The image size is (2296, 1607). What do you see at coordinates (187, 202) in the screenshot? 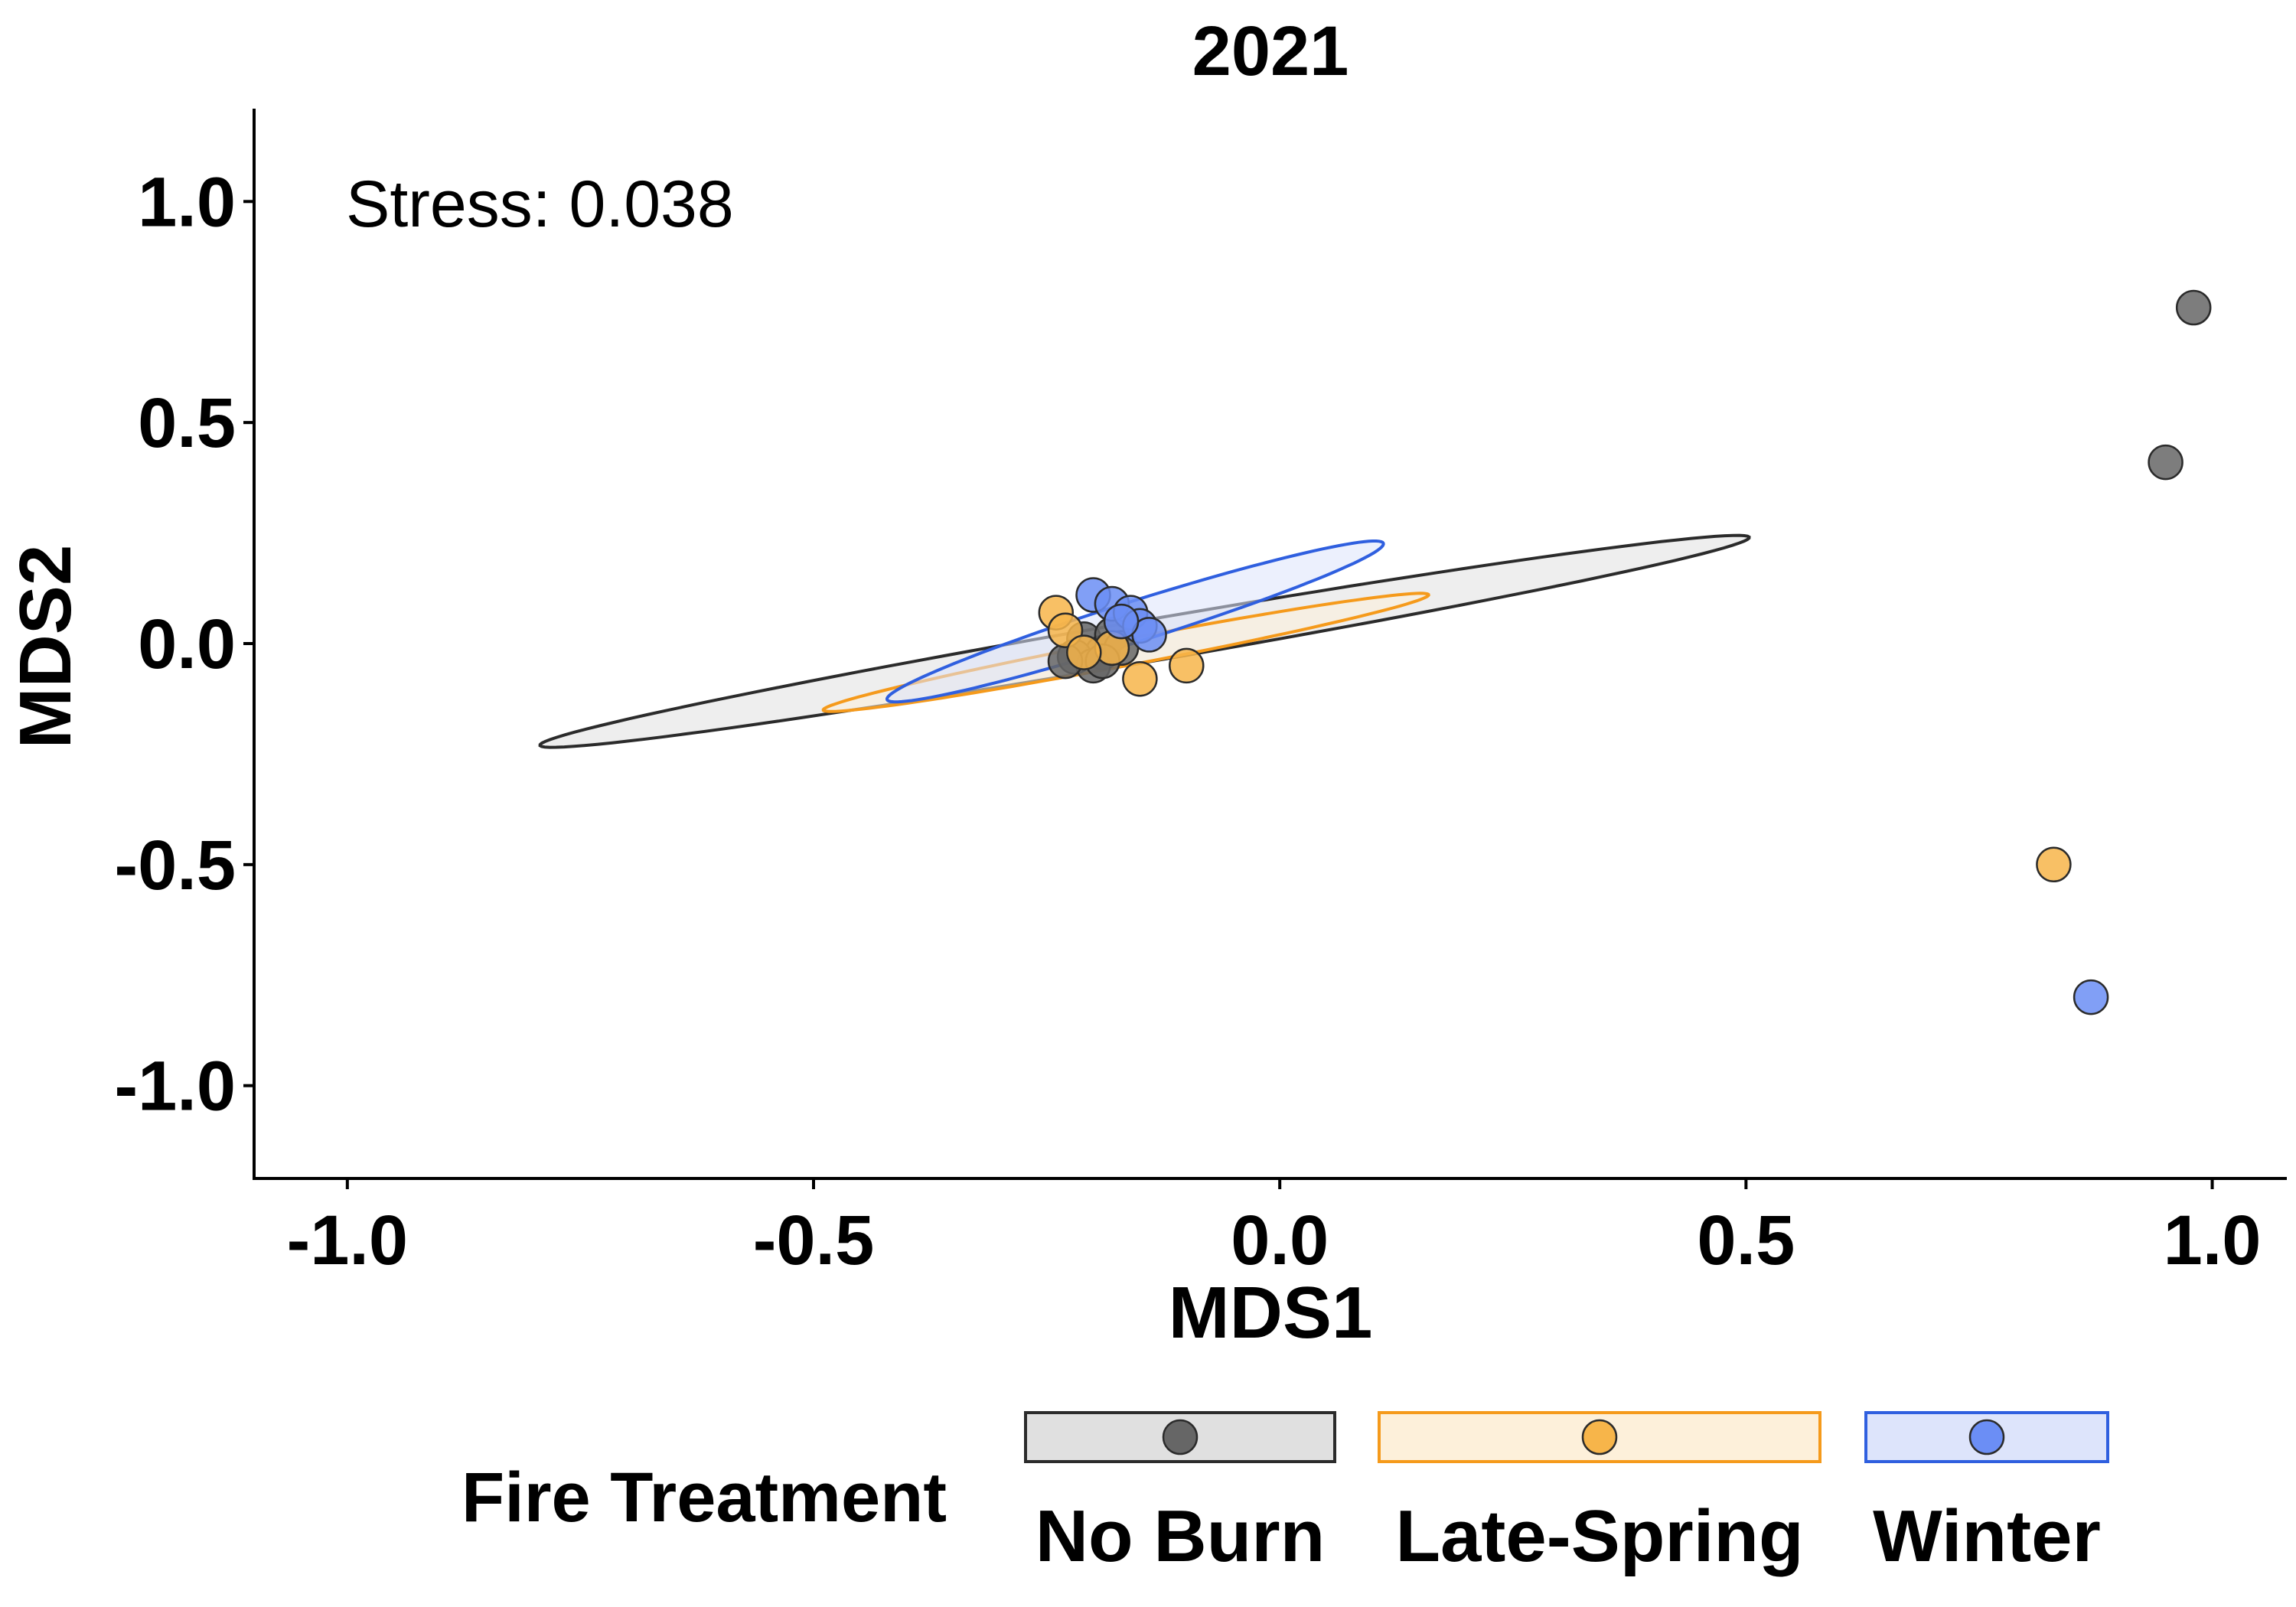
I see `y-tick-label: 1.0` at bounding box center [187, 202].